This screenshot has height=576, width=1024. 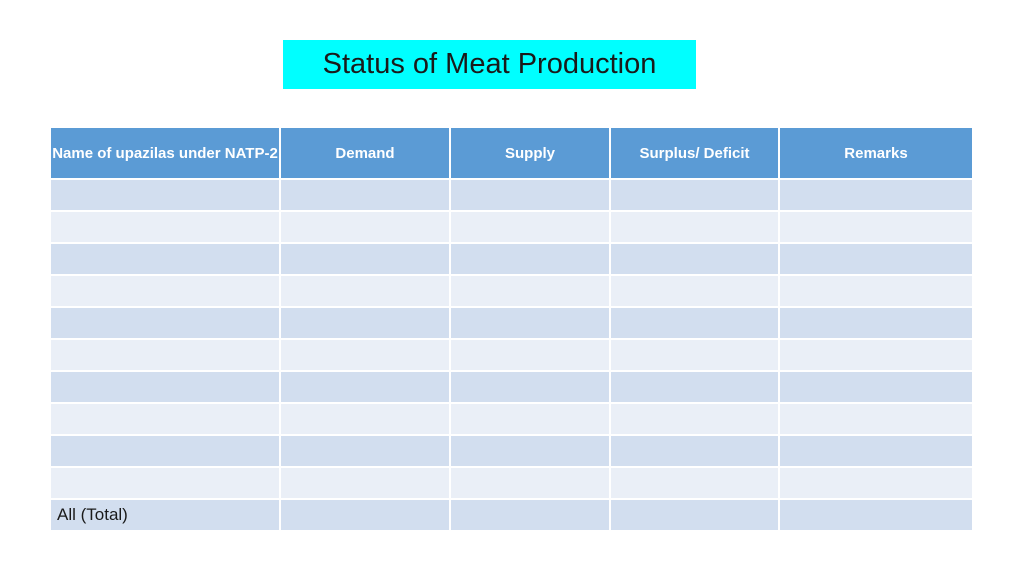 I want to click on total-row: All (Total), so click(x=511, y=515).